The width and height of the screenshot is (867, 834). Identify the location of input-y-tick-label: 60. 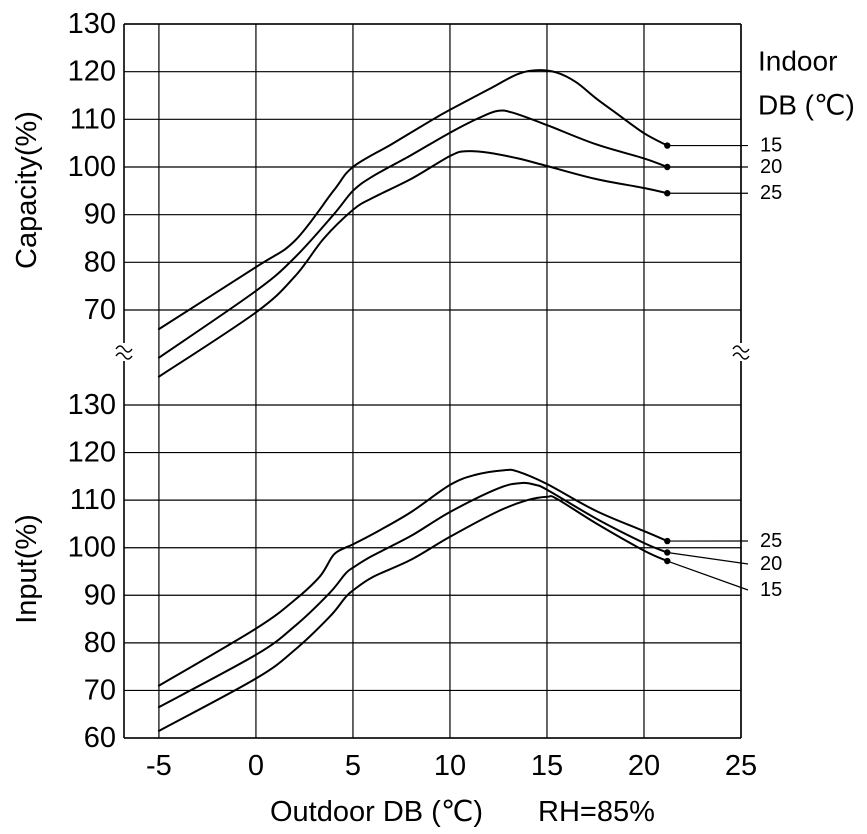
(100, 738).